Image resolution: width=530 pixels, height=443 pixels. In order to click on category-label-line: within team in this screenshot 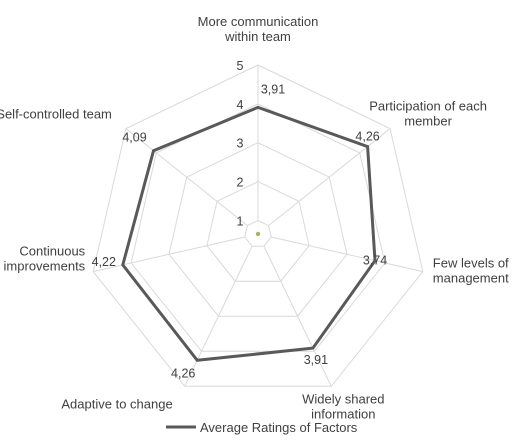, I will do `click(257, 36)`.